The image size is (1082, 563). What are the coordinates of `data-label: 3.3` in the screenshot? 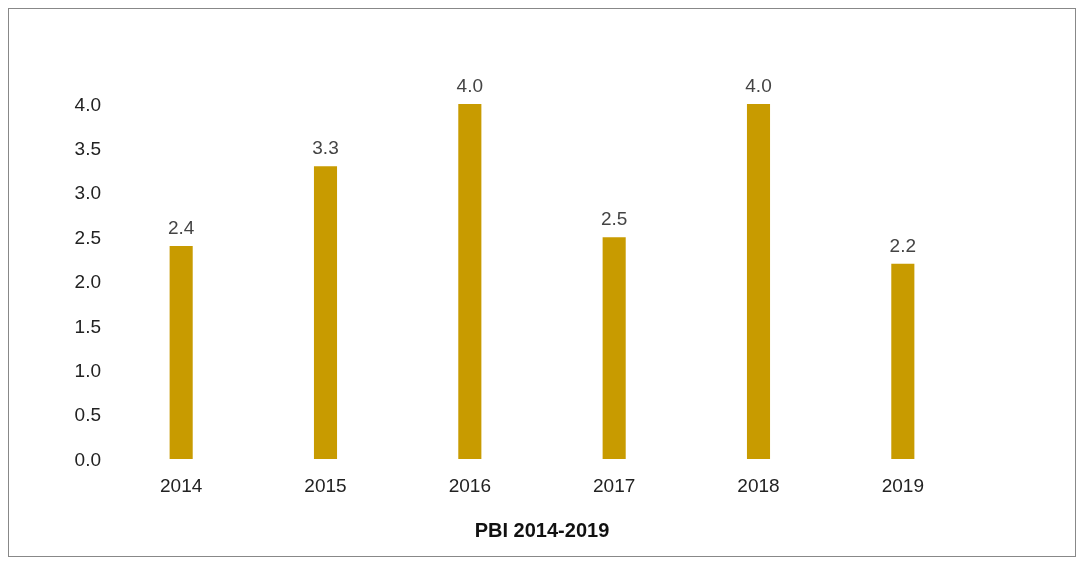 It's located at (325, 148).